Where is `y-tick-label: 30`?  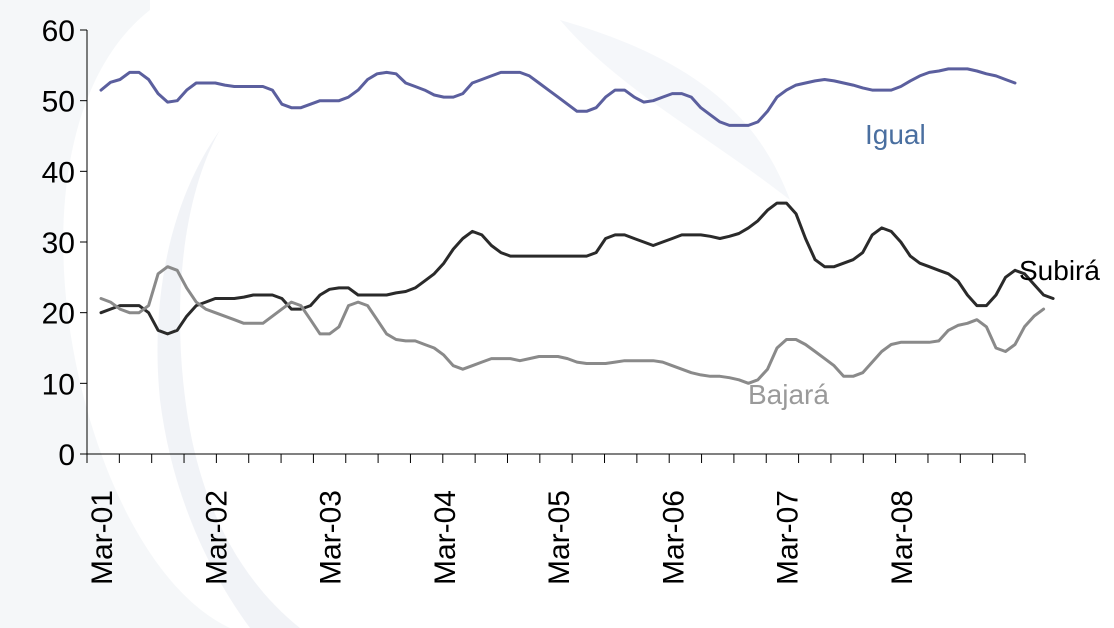
y-tick-label: 30 is located at coordinates (58, 243).